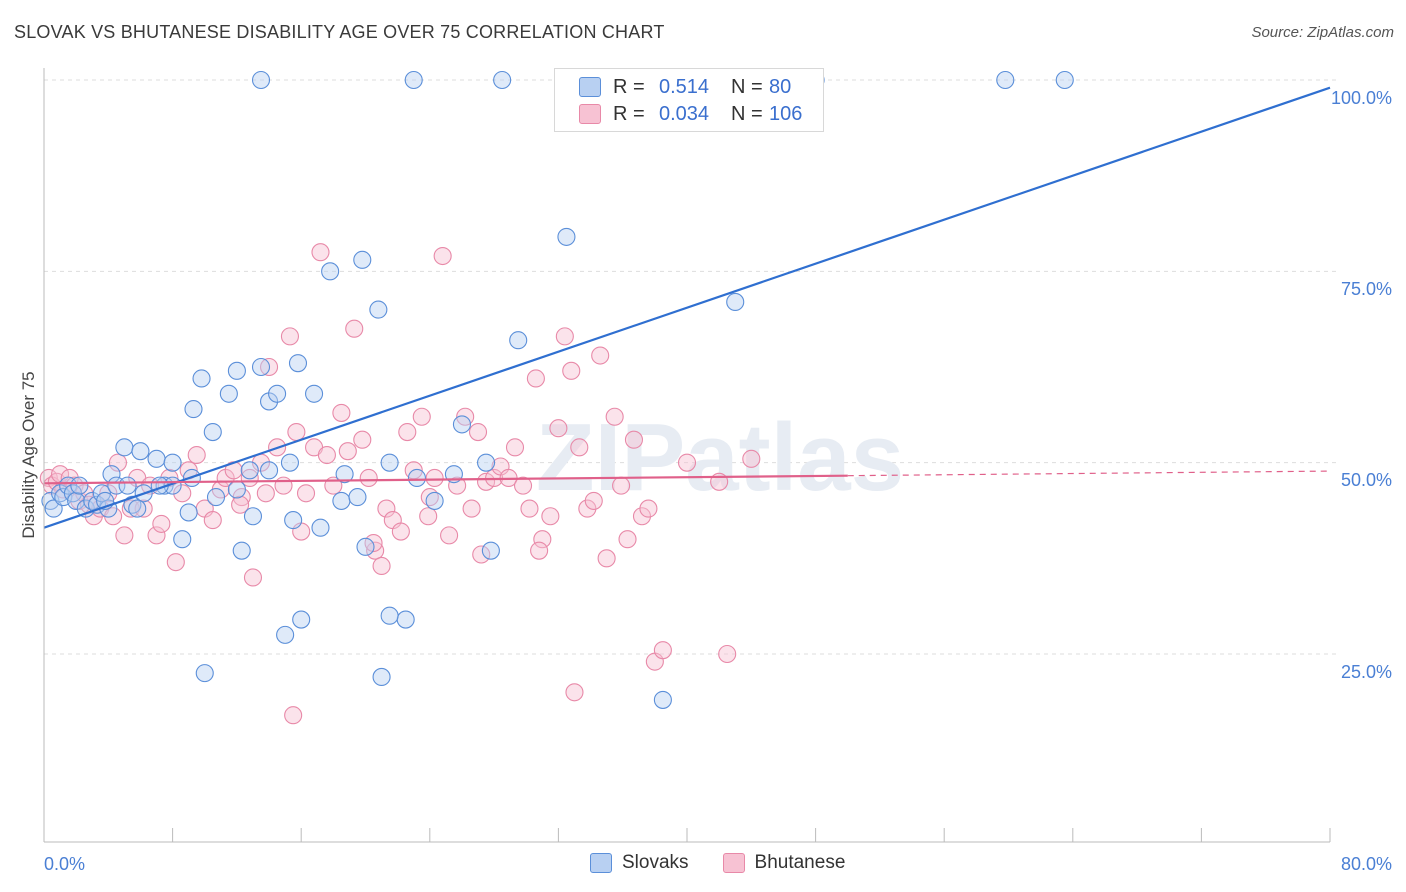 The width and height of the screenshot is (1406, 892). What do you see at coordinates (639, 863) in the screenshot?
I see `legend-item-slovaks: Slovaks` at bounding box center [639, 863].